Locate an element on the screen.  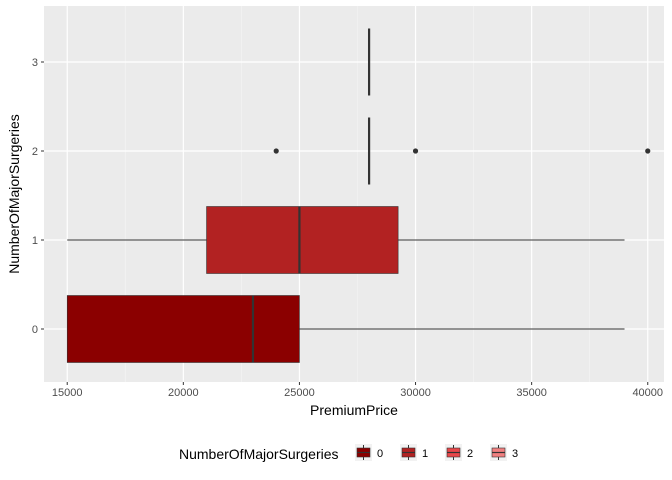
y-tick-label: 2 is located at coordinates (35, 152).